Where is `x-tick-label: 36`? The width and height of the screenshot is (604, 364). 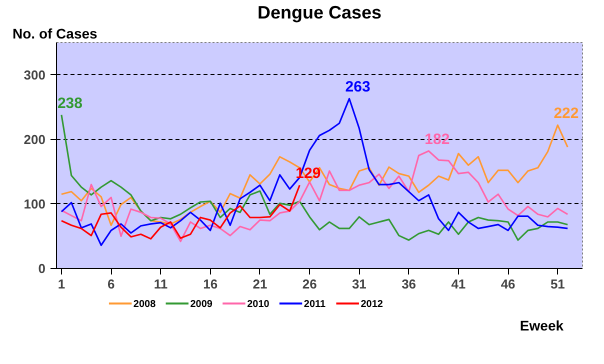
x-tick-label: 36 is located at coordinates (409, 284).